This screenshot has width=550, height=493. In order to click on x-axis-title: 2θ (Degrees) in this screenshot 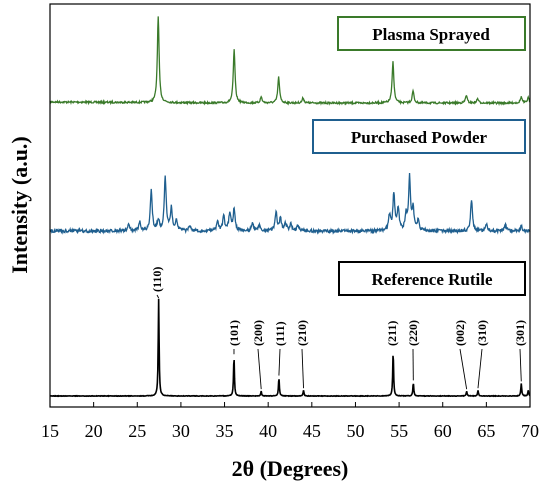, I will do `click(290, 468)`.